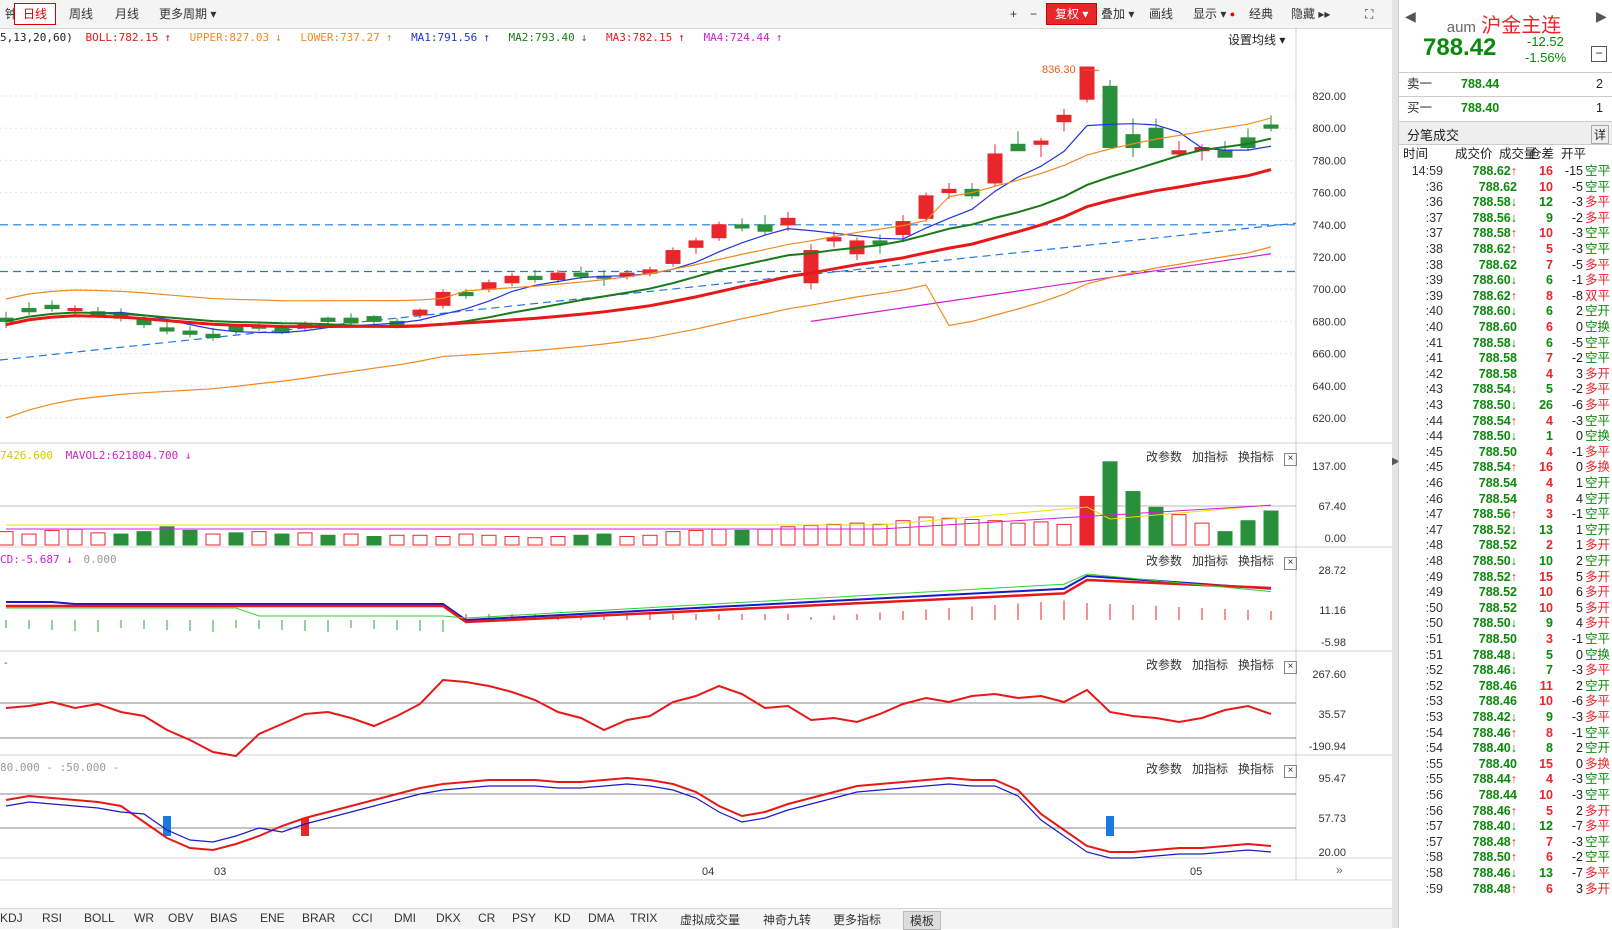  What do you see at coordinates (857, 920) in the screenshot?
I see `indicator-tab: 更多指标` at bounding box center [857, 920].